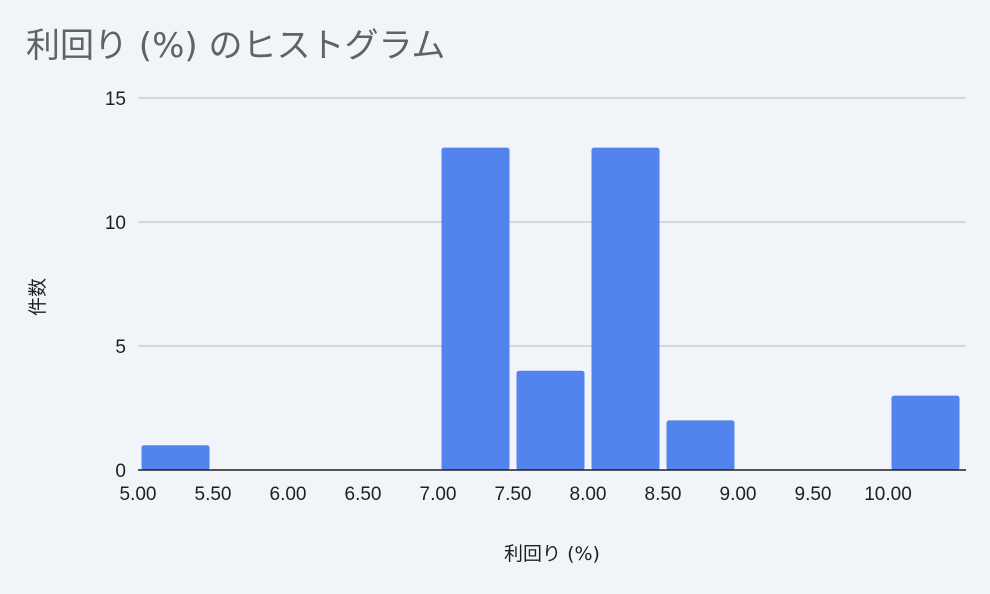  I want to click on x-tick-label: 6.00, so click(288, 494).